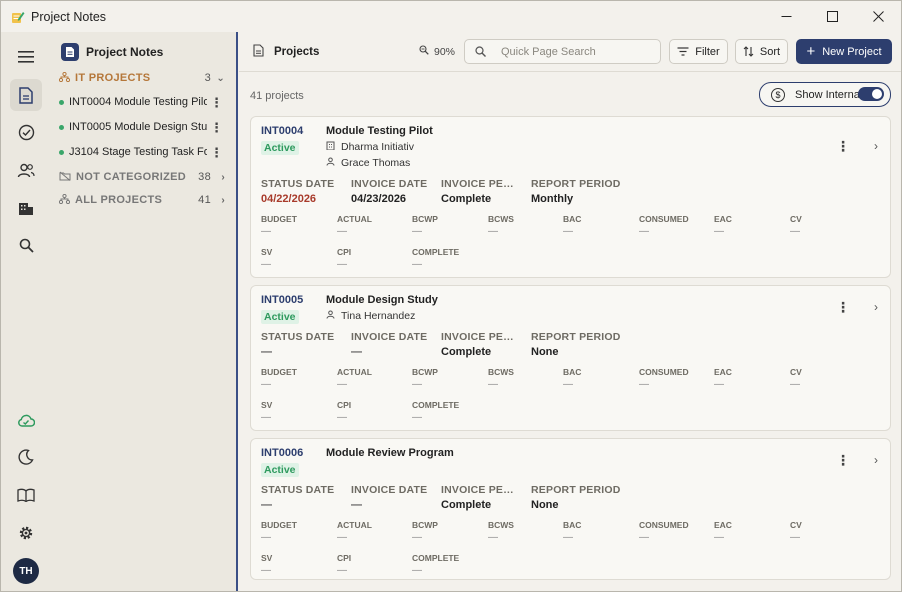 The height and width of the screenshot is (592, 902). Describe the element at coordinates (18, 17) in the screenshot. I see `app-logo-icon` at that location.